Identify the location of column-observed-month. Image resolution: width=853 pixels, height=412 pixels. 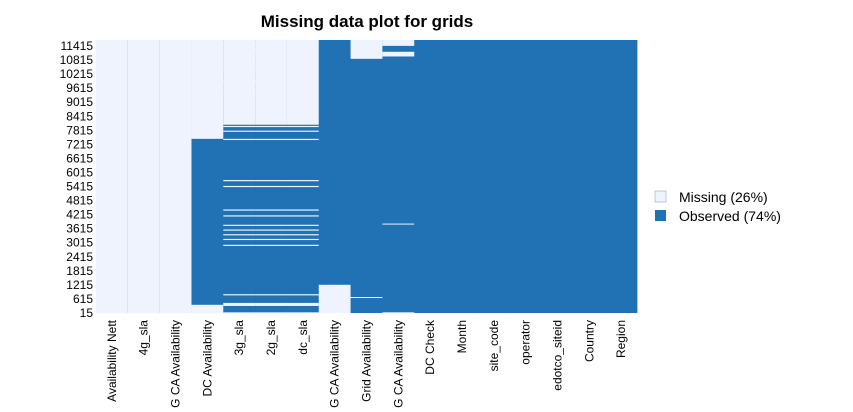
(462, 176).